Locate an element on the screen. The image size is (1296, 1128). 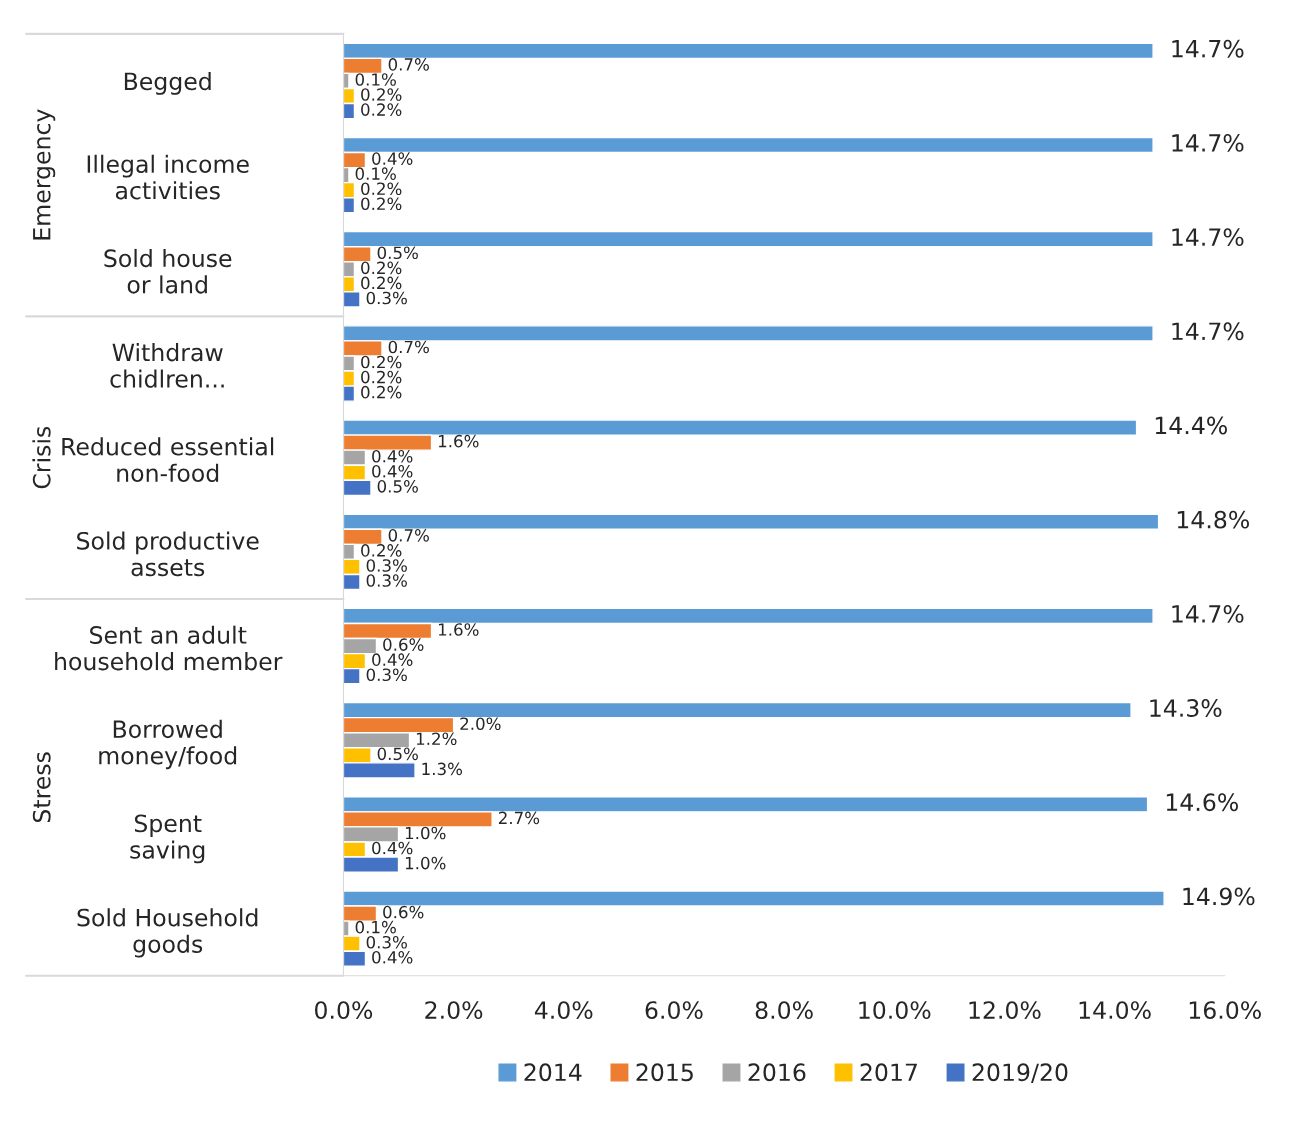
x-tick-label: 14.0% is located at coordinates (1115, 1010).